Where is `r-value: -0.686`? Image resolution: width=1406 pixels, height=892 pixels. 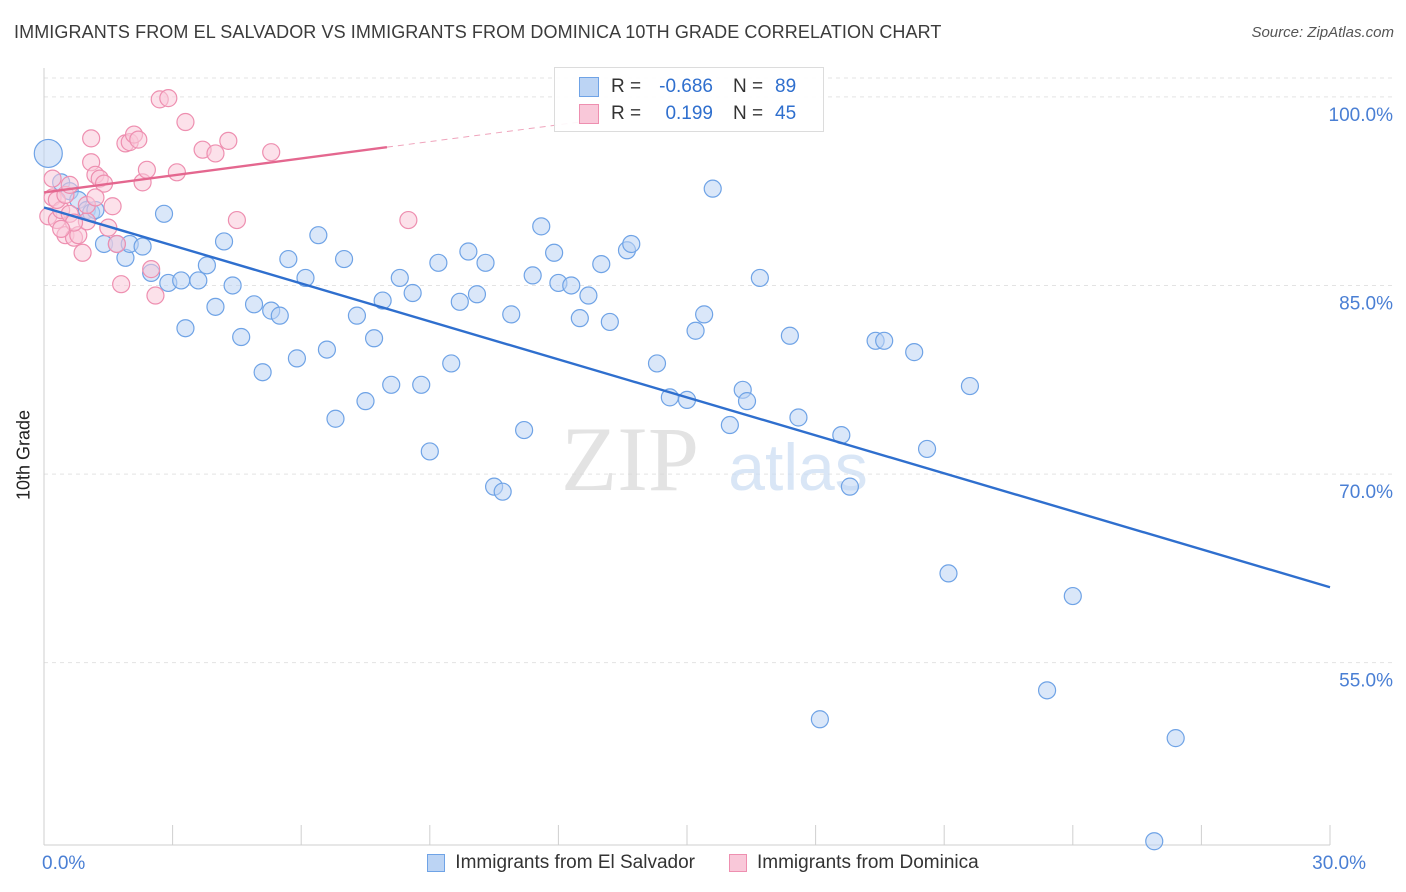 r-value: -0.686 is located at coordinates (686, 86).